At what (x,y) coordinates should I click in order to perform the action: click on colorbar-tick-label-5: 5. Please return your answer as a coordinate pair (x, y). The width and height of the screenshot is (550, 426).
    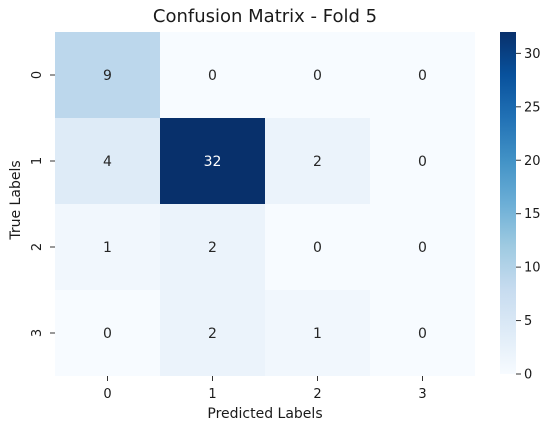
    Looking at the image, I should click on (528, 321).